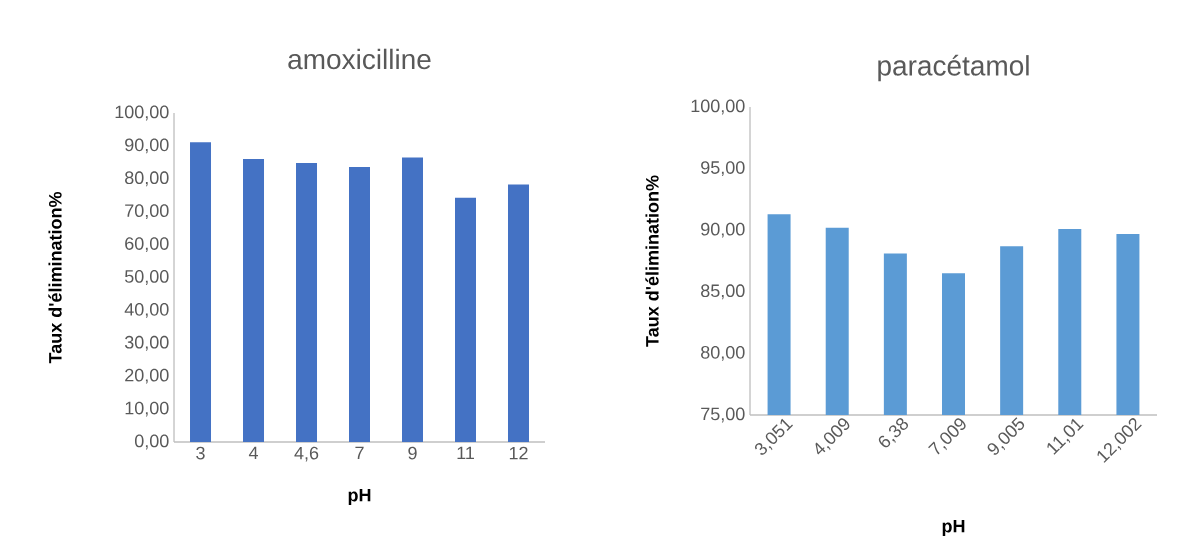 The height and width of the screenshot is (555, 1184). I want to click on y-tick-label: 0,00, so click(151, 442).